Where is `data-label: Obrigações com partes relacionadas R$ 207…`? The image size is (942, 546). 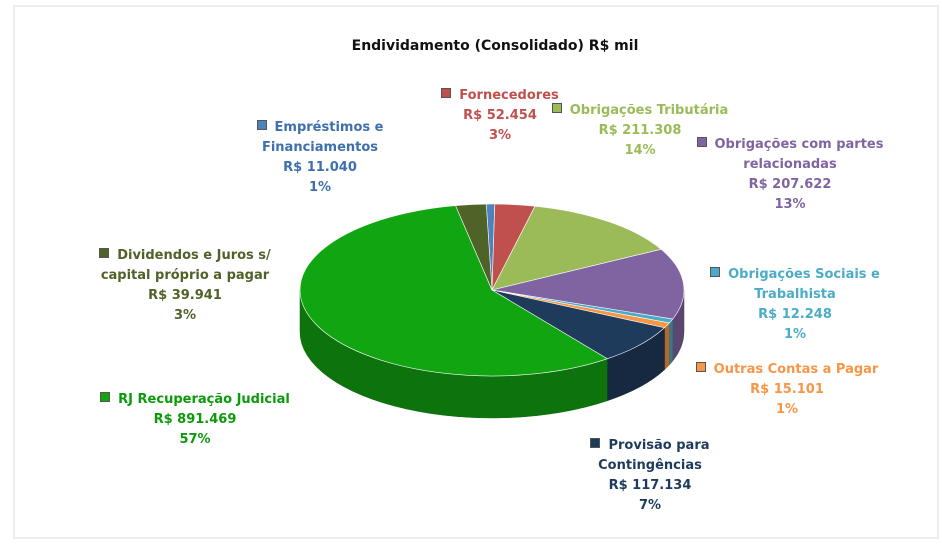 data-label: Obrigações com partes relacionadas R$ 207… is located at coordinates (790, 175).